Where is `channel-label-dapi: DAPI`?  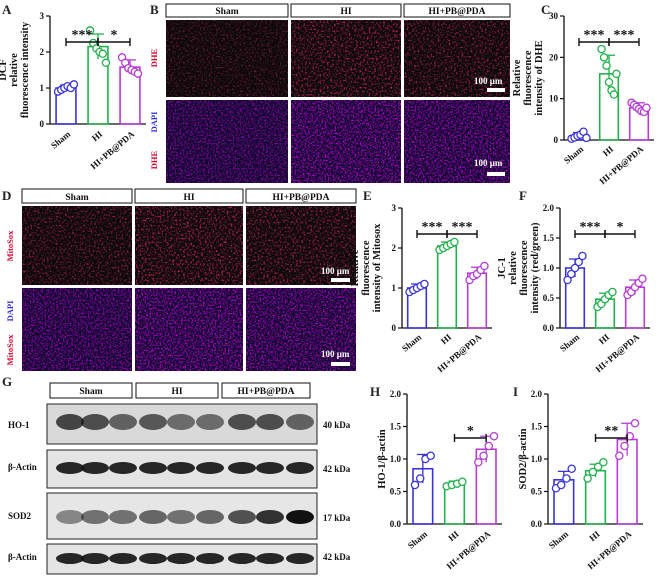
channel-label-dapi: DAPI is located at coordinates (10, 310).